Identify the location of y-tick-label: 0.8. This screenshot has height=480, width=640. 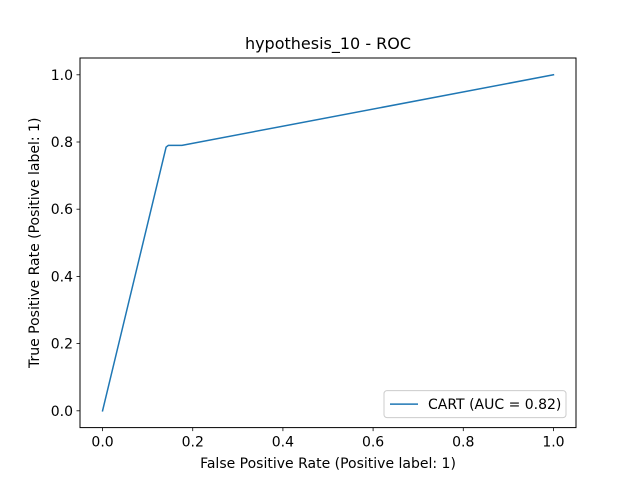
(62, 143).